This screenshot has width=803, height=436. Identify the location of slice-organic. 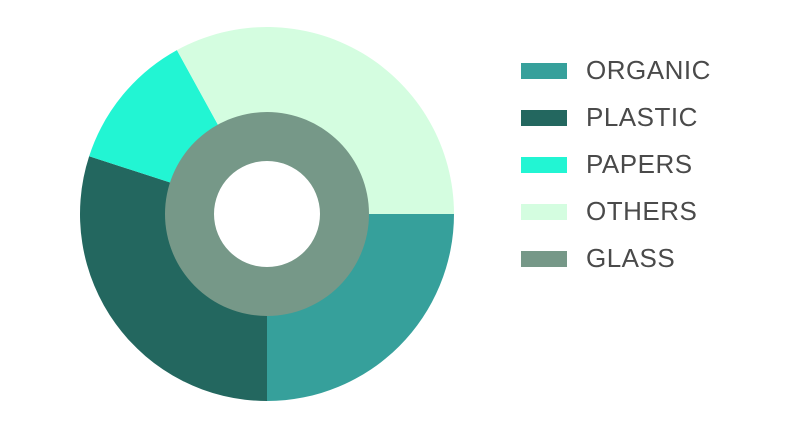
(360, 307).